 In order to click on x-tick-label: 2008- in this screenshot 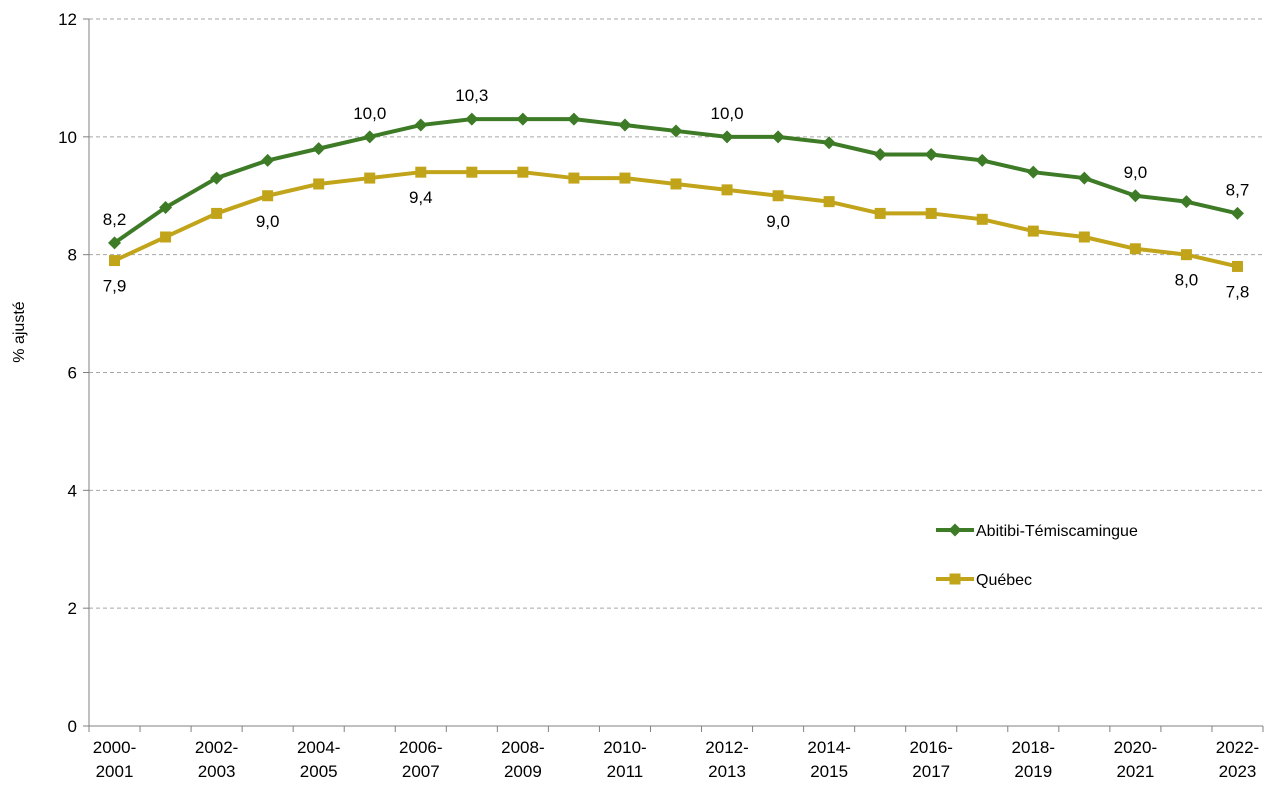, I will do `click(522, 747)`.